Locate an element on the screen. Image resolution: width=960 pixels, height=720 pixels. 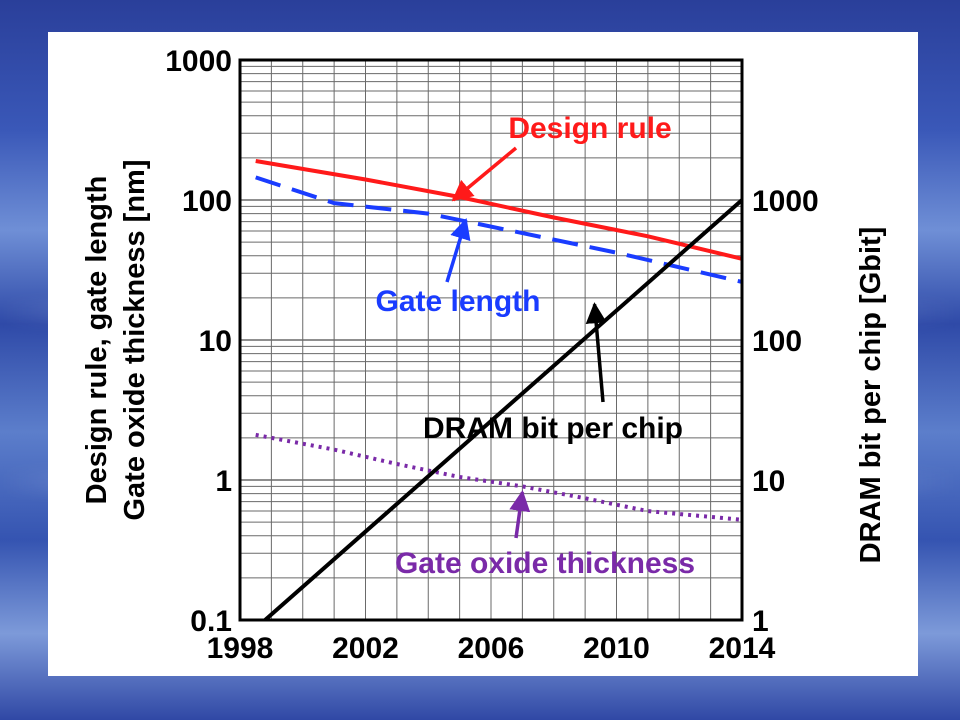
x-tick-label: 1998 is located at coordinates (240, 648).